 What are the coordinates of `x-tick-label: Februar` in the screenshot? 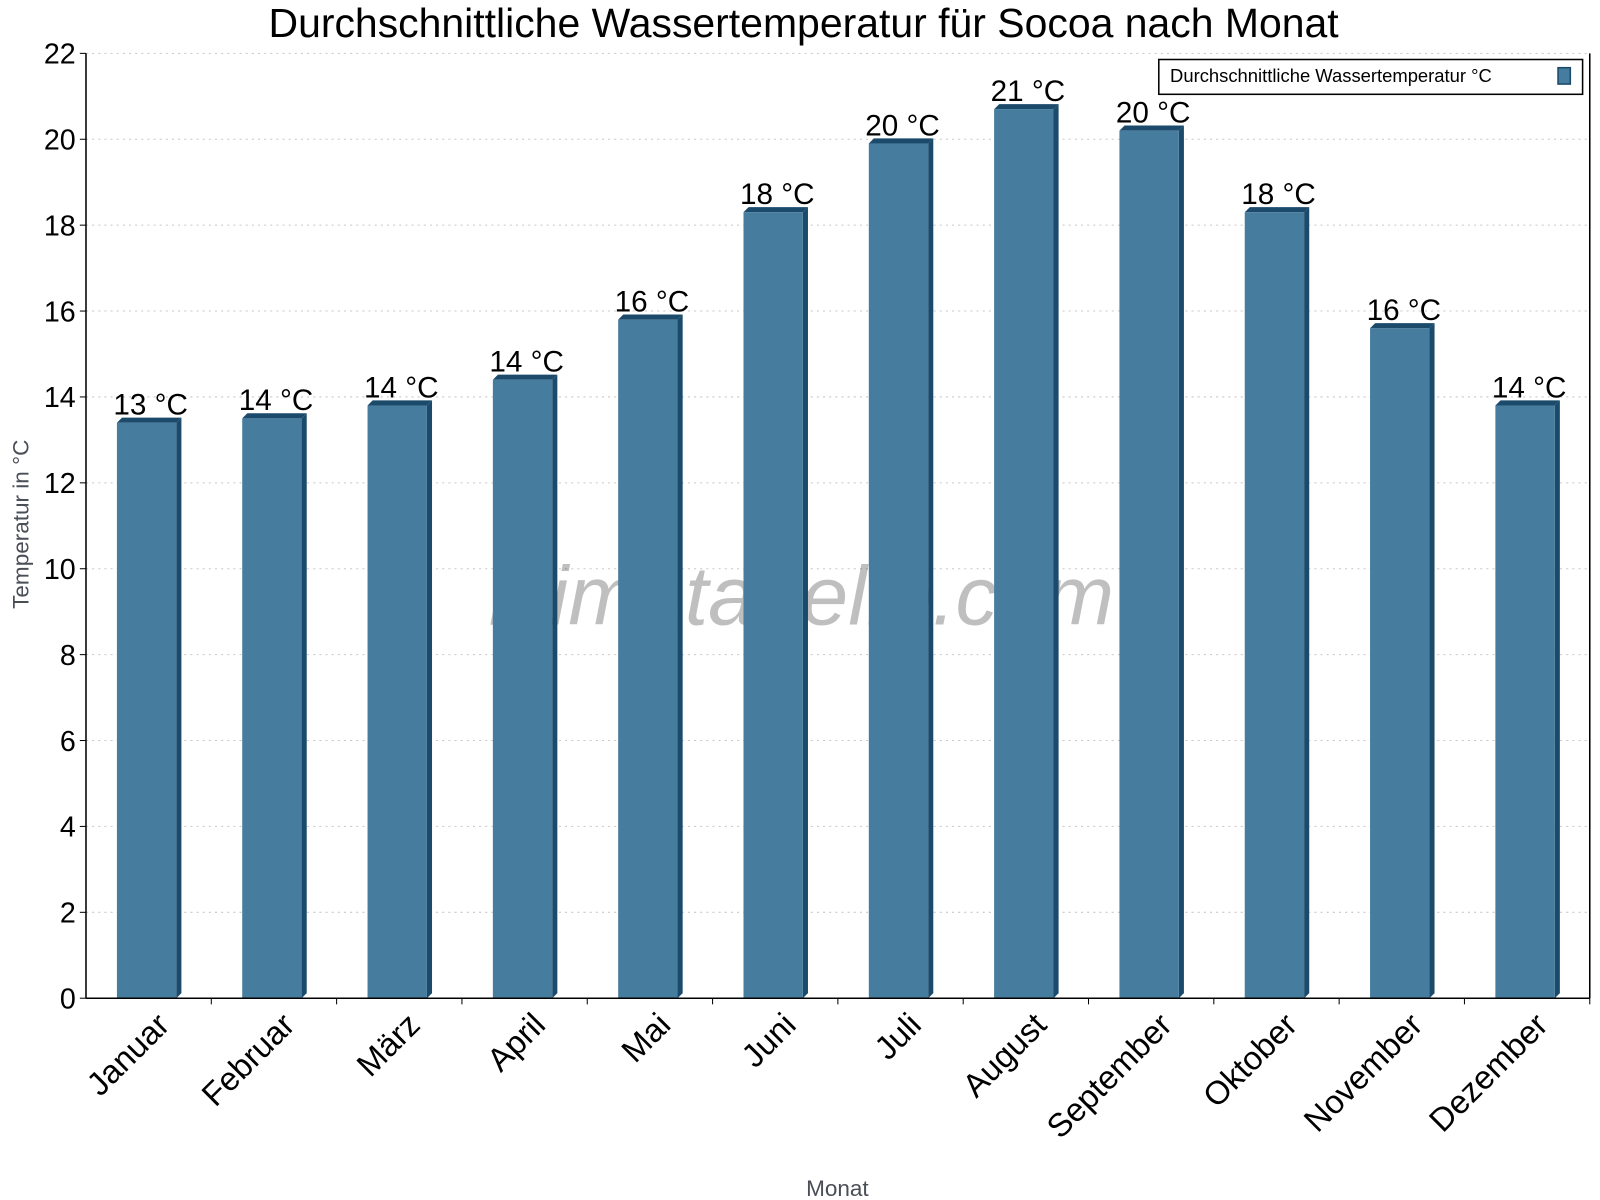 It's located at (247, 1059).